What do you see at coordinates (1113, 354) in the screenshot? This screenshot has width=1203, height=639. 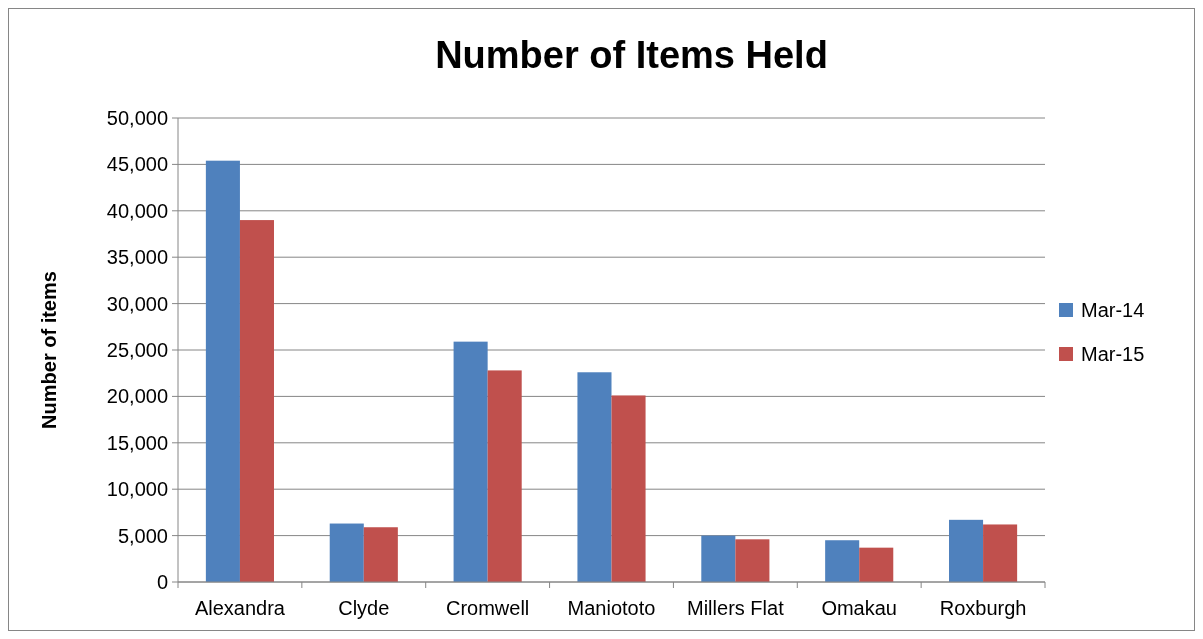 I see `legend-label: Mar-15` at bounding box center [1113, 354].